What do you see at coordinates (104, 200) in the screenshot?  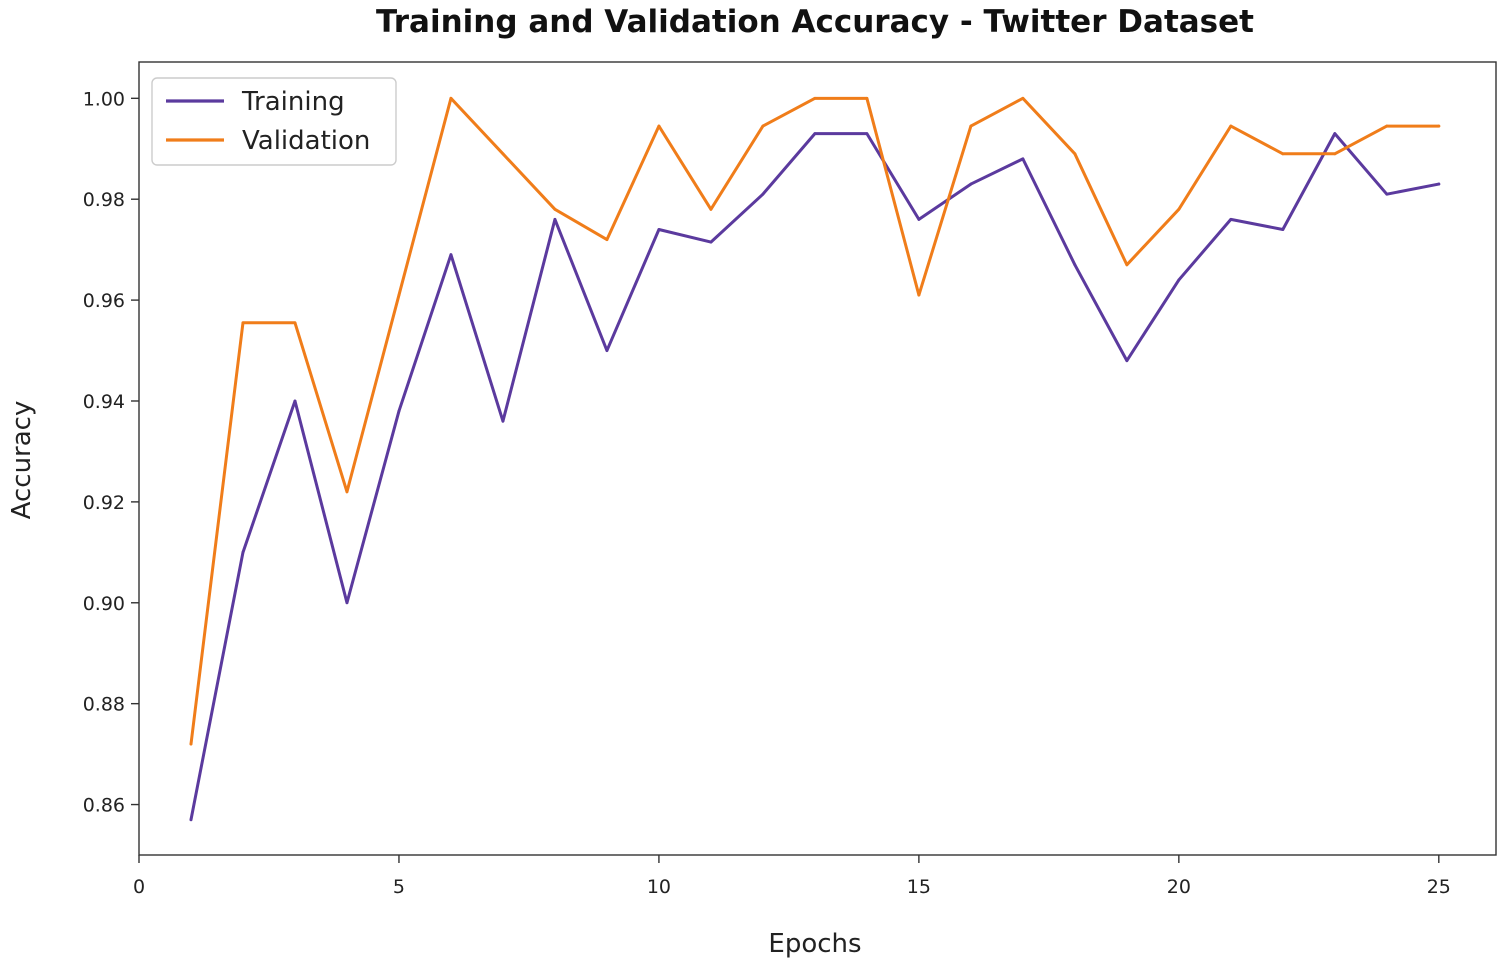 I see `y-tick-label: 0.98` at bounding box center [104, 200].